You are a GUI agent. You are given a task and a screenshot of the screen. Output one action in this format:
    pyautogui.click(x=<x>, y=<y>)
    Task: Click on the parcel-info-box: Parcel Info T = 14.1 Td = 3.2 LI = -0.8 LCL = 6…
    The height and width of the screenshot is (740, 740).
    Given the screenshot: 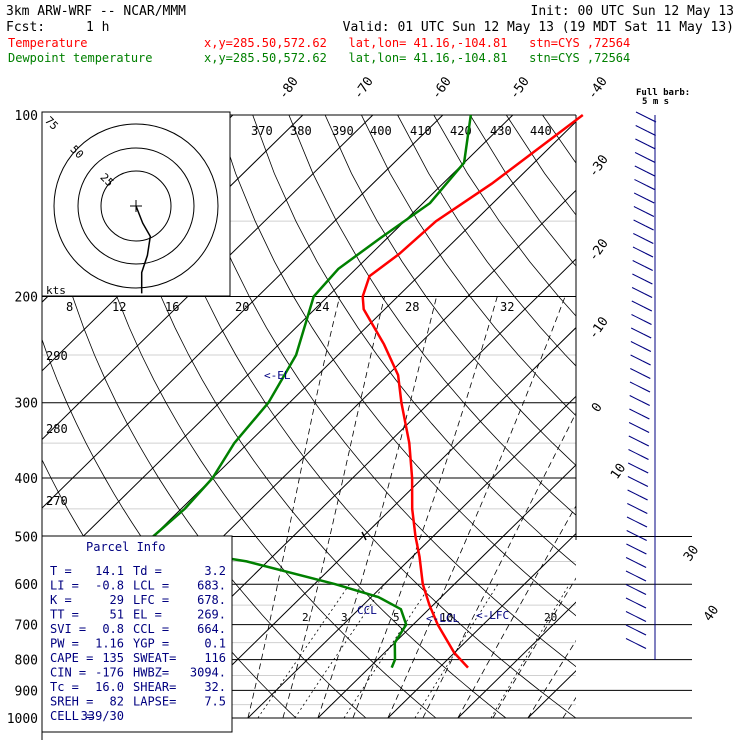 What is the action you would take?
    pyautogui.click(x=137, y=634)
    